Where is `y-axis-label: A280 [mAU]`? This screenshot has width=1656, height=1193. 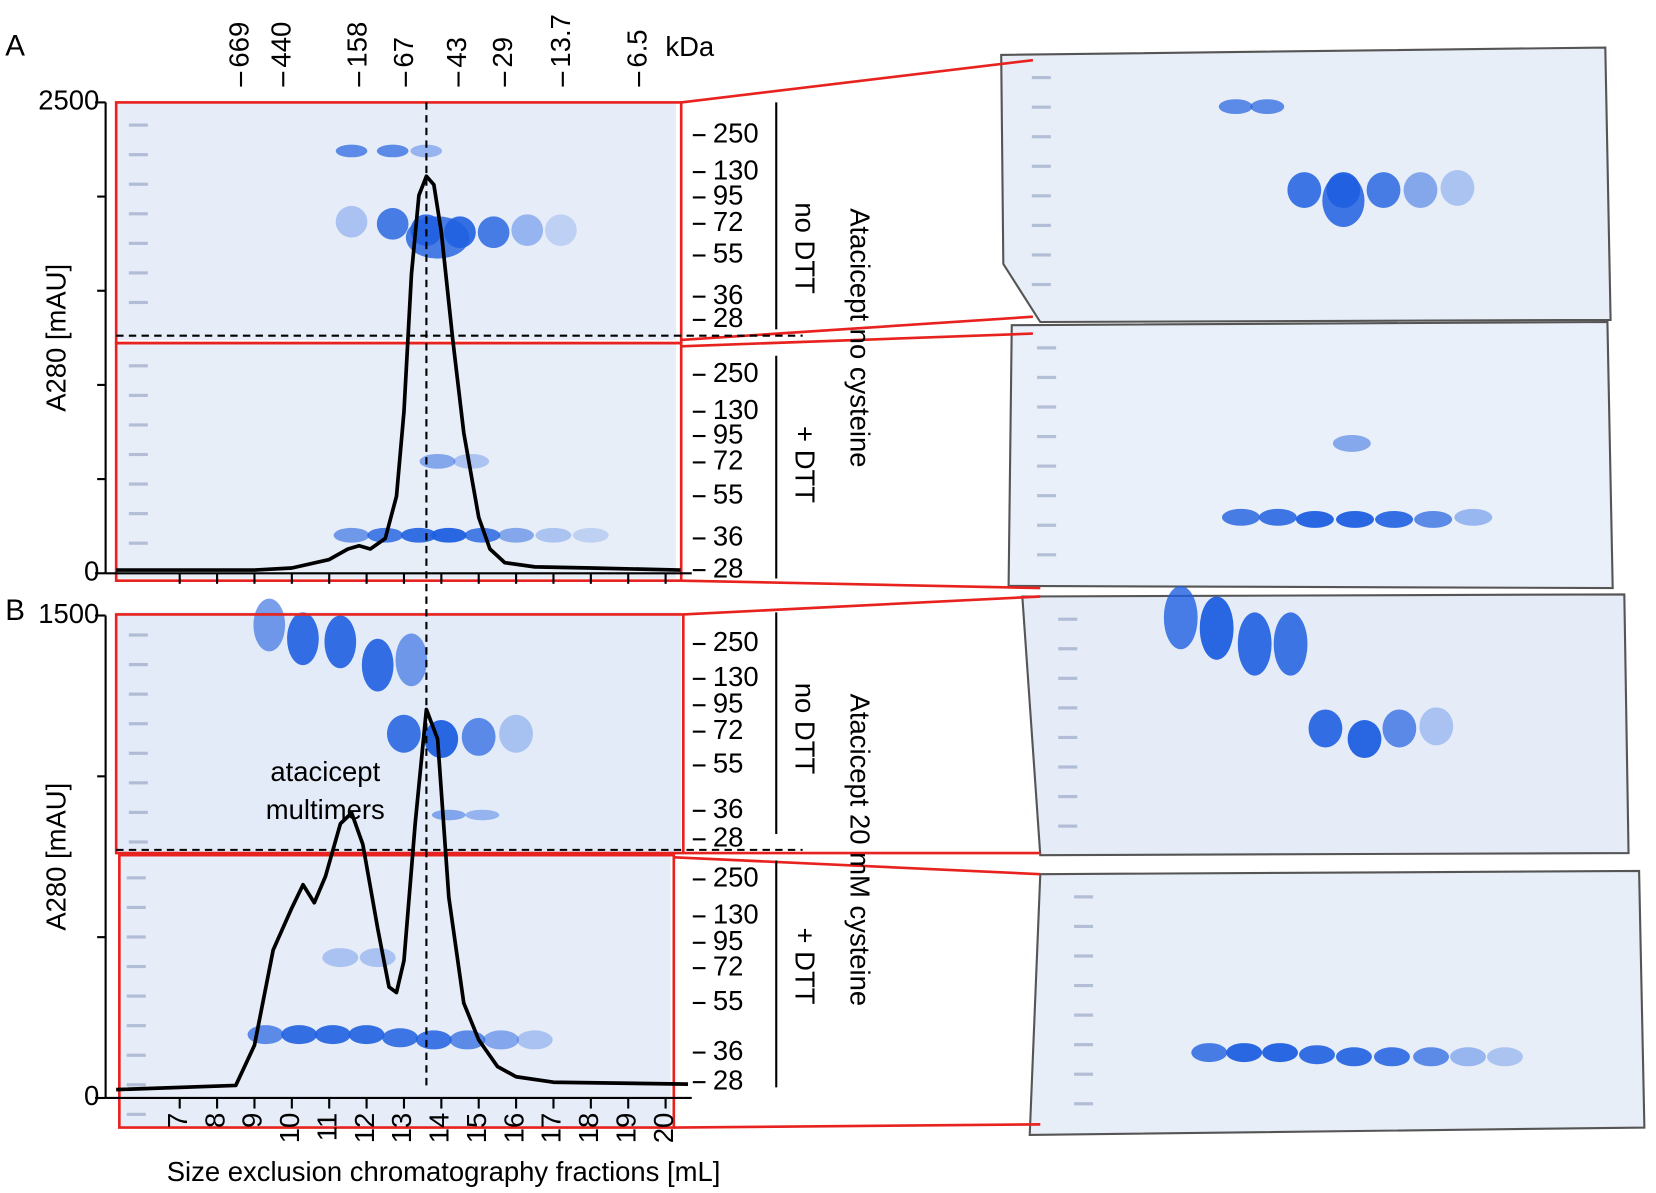 y-axis-label: A280 [mAU] is located at coordinates (55, 338).